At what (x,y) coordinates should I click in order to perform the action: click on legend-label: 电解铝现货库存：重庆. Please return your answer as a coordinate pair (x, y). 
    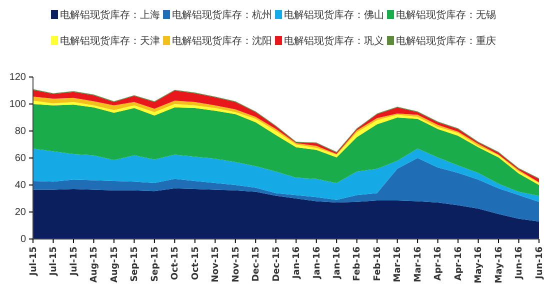
    Looking at the image, I should click on (446, 41).